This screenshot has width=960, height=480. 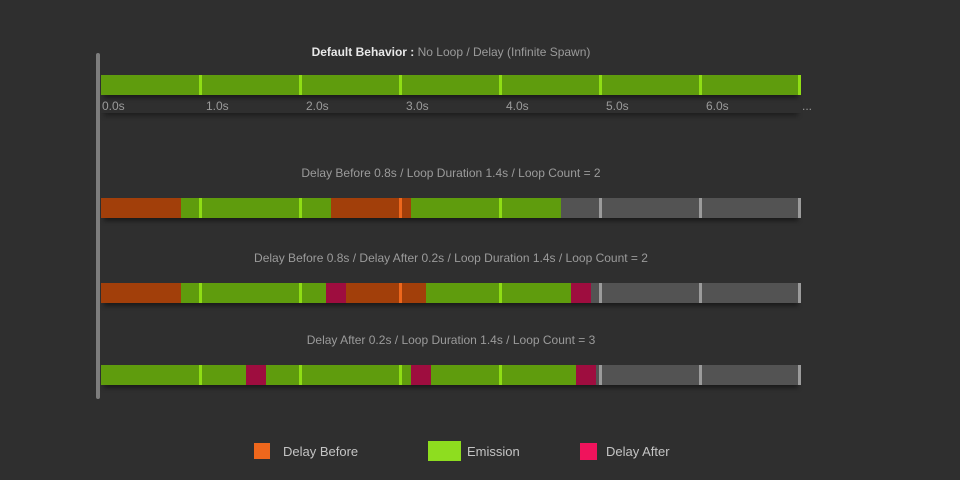 What do you see at coordinates (451, 104) in the screenshot?
I see `time-axis-shadow` at bounding box center [451, 104].